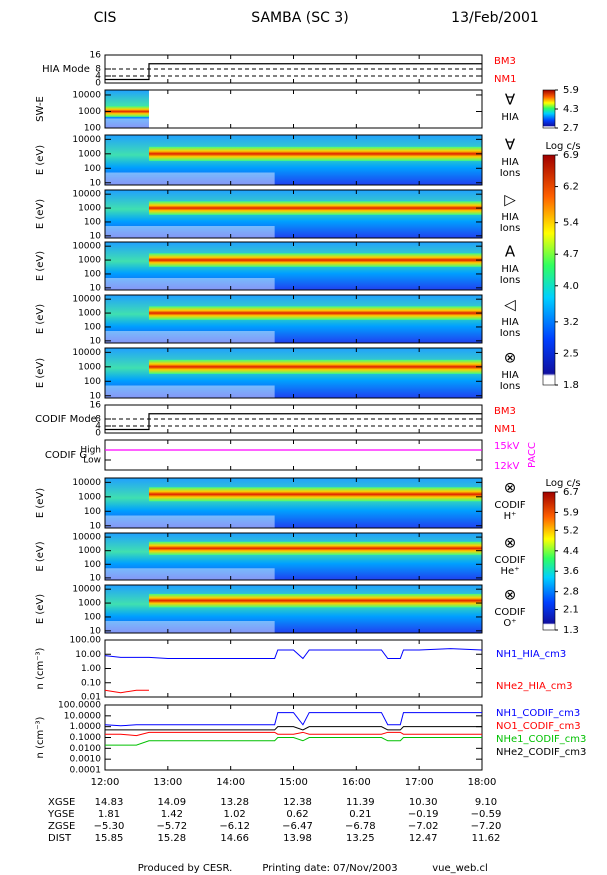  What do you see at coordinates (172, 814) in the screenshot?
I see `orbit-value: 1.42` at bounding box center [172, 814].